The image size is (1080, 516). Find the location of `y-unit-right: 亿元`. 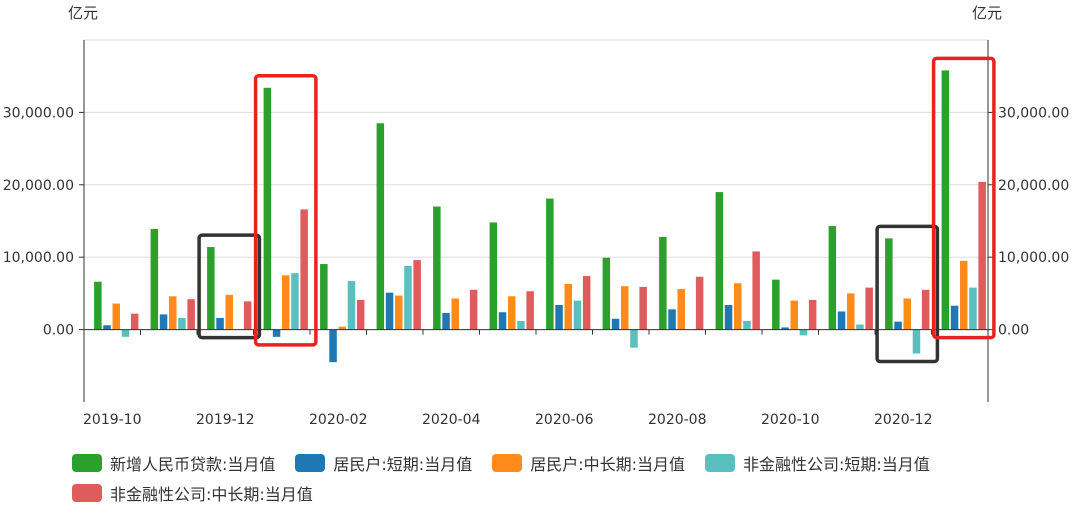

y-unit-right: 亿元 is located at coordinates (987, 13).